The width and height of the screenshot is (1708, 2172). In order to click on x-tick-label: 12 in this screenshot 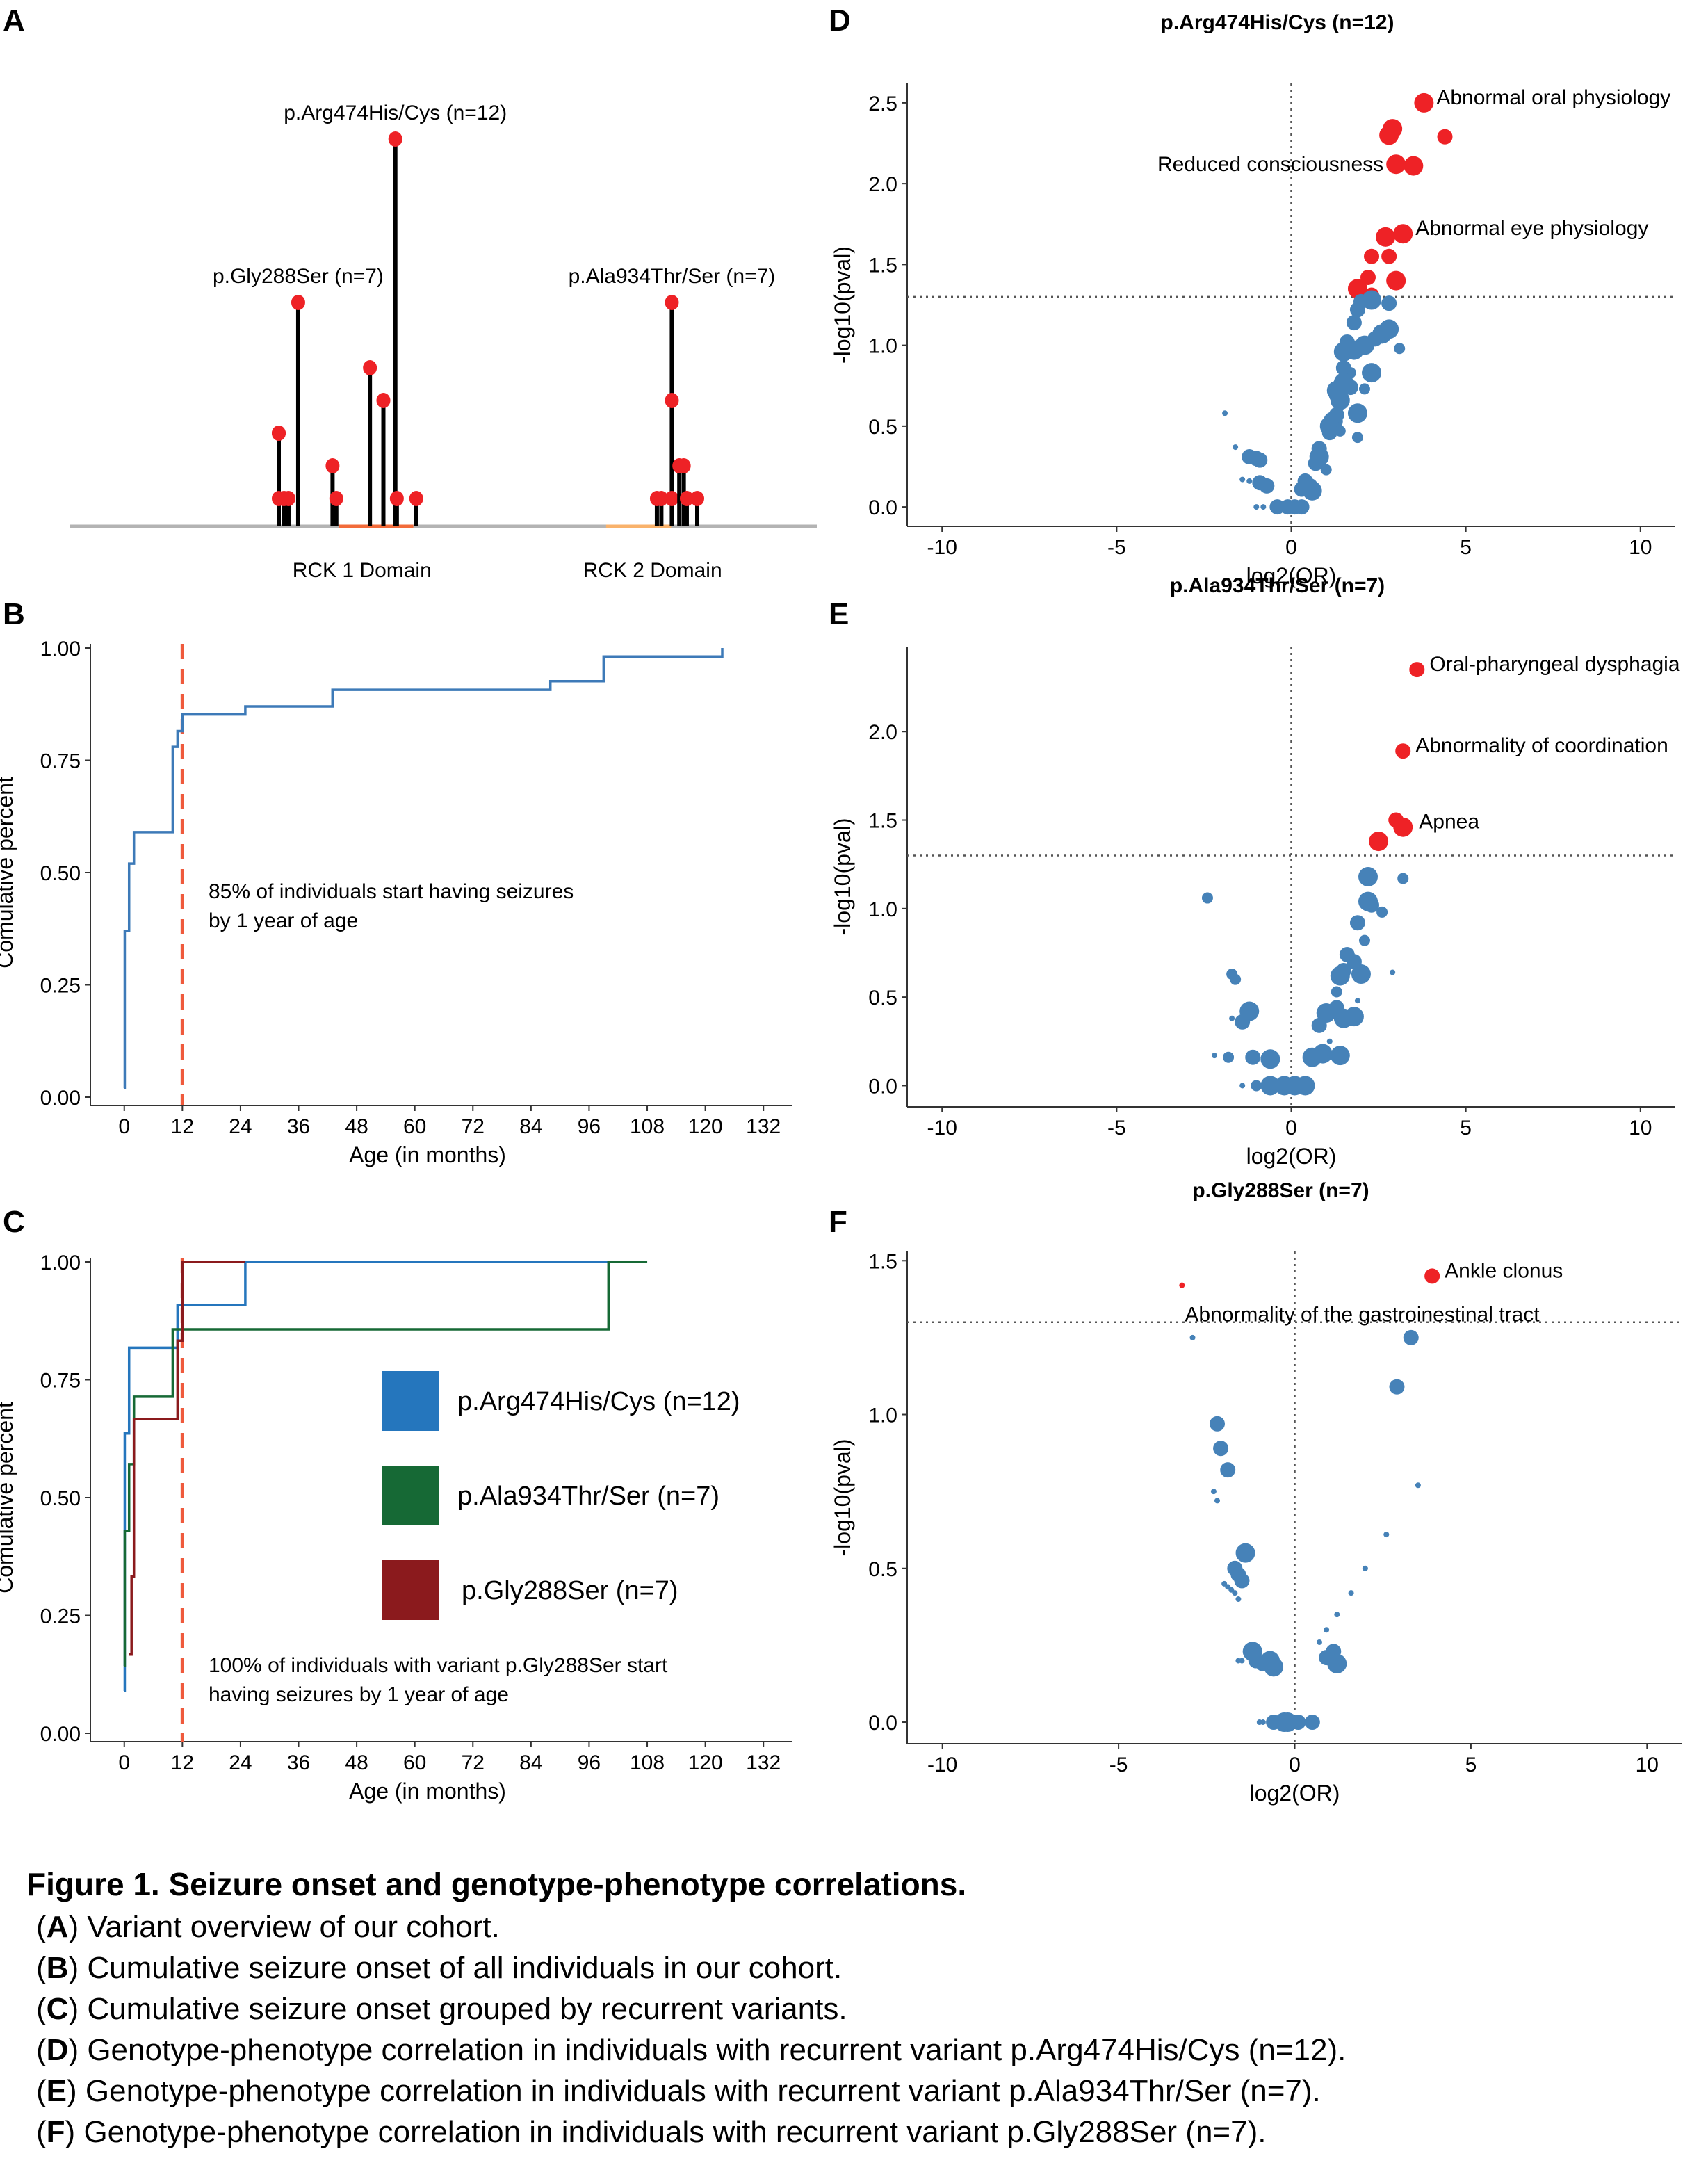, I will do `click(183, 1126)`.